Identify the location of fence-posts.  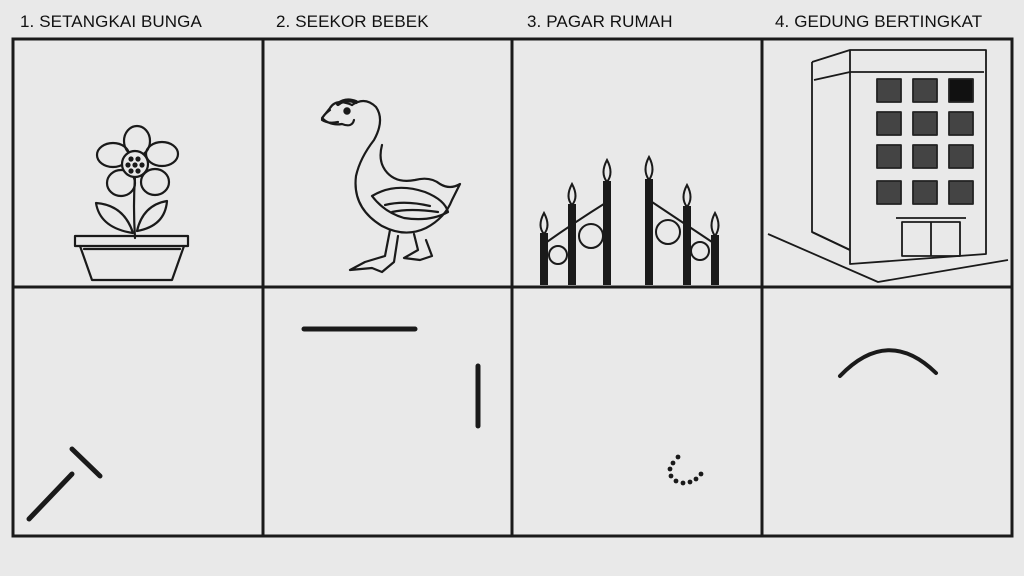
(629, 232).